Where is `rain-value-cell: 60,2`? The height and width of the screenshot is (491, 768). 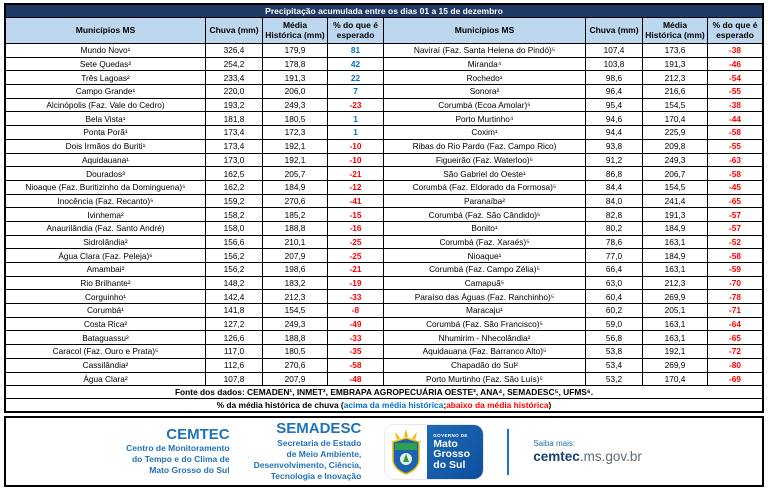
rain-value-cell: 60,2 is located at coordinates (614, 311).